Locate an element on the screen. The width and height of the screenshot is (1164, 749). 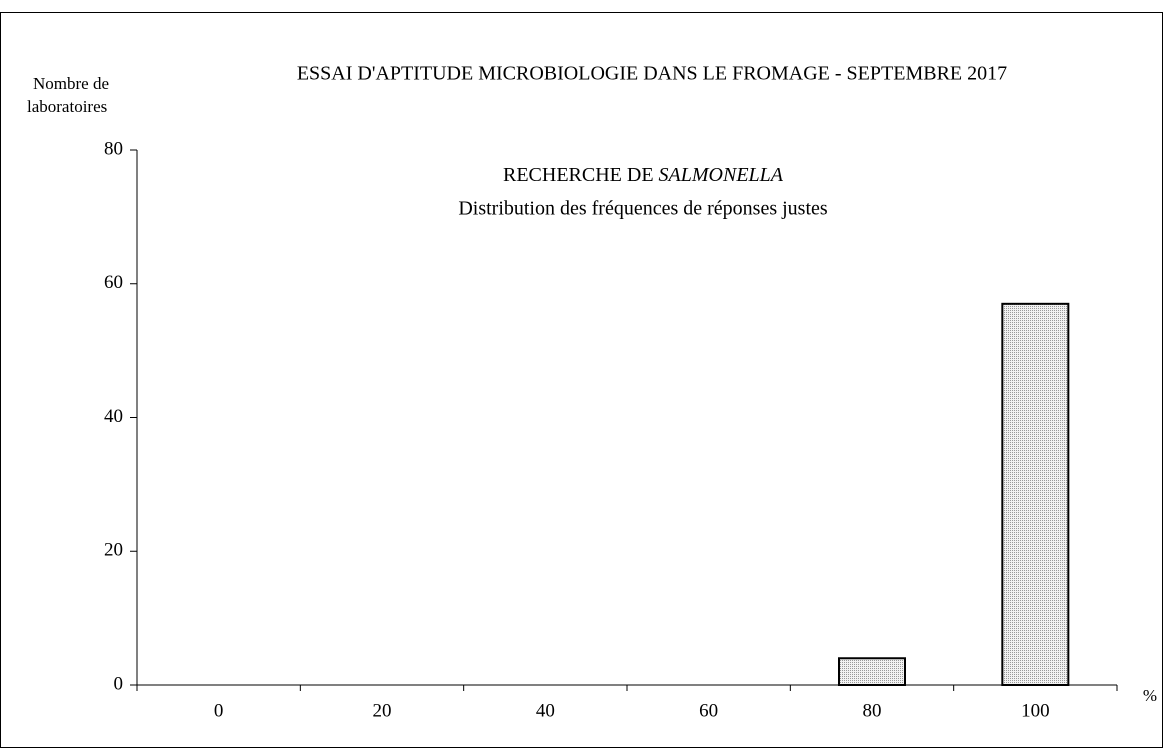
y-tick-label: 20 is located at coordinates (113, 550).